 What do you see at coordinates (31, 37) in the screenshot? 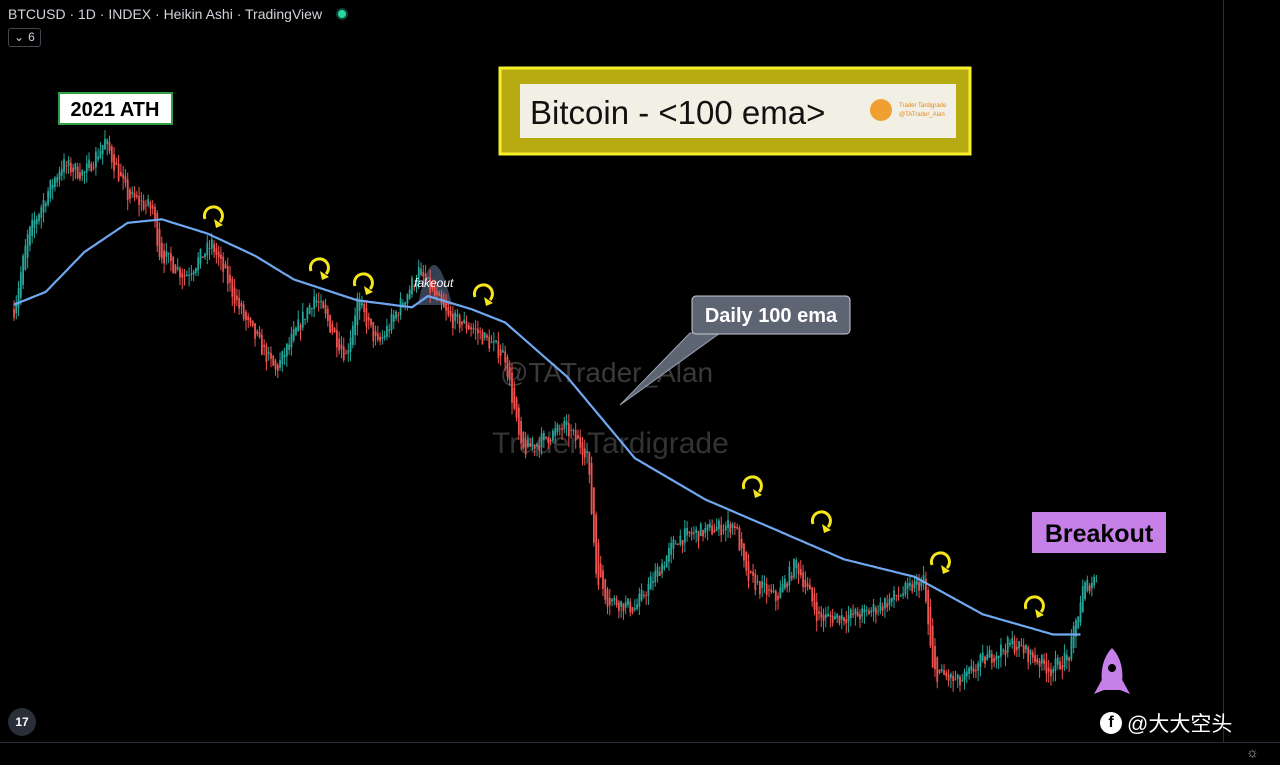
I see `indicator-count: 6` at bounding box center [31, 37].